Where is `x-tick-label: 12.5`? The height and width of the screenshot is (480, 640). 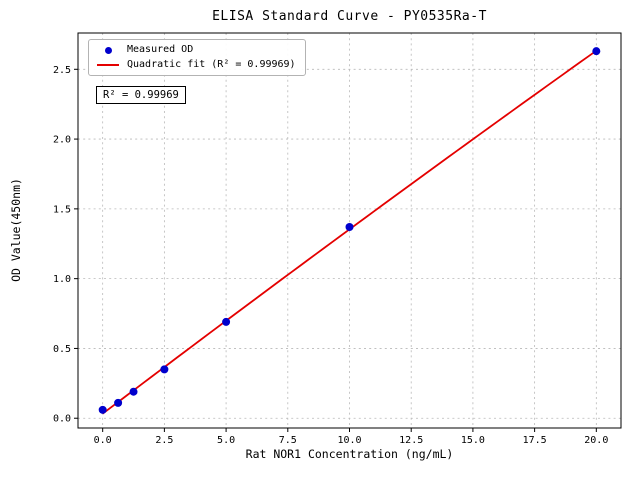
x-tick-label: 12.5 is located at coordinates (411, 440).